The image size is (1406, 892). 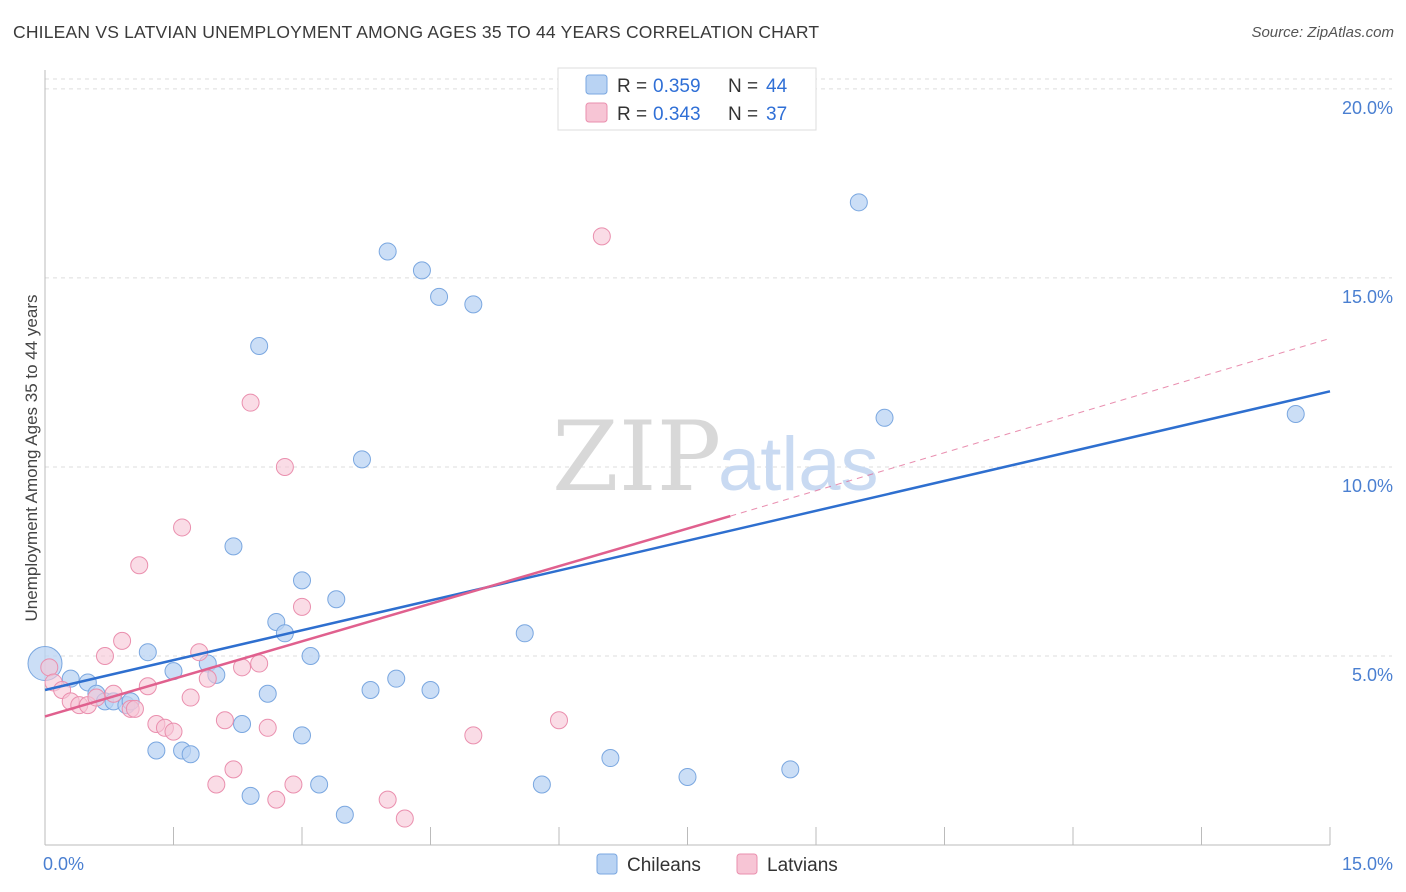 What do you see at coordinates (743, 86) in the screenshot?
I see `legend-n-label-chileans: N =` at bounding box center [743, 86].